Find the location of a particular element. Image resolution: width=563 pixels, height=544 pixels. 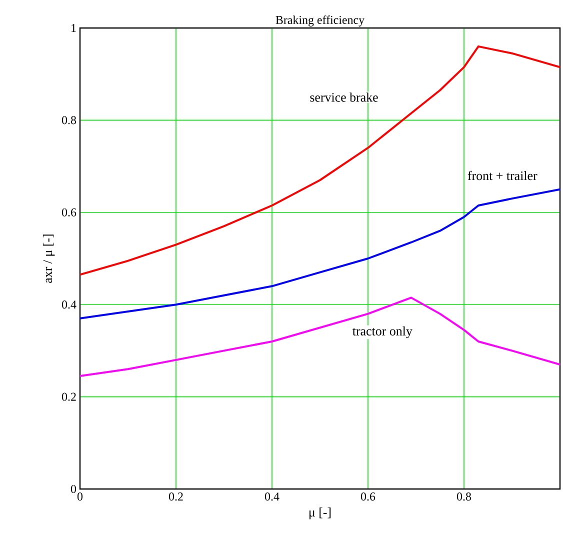

y-tick-label: 0 is located at coordinates (73, 489).